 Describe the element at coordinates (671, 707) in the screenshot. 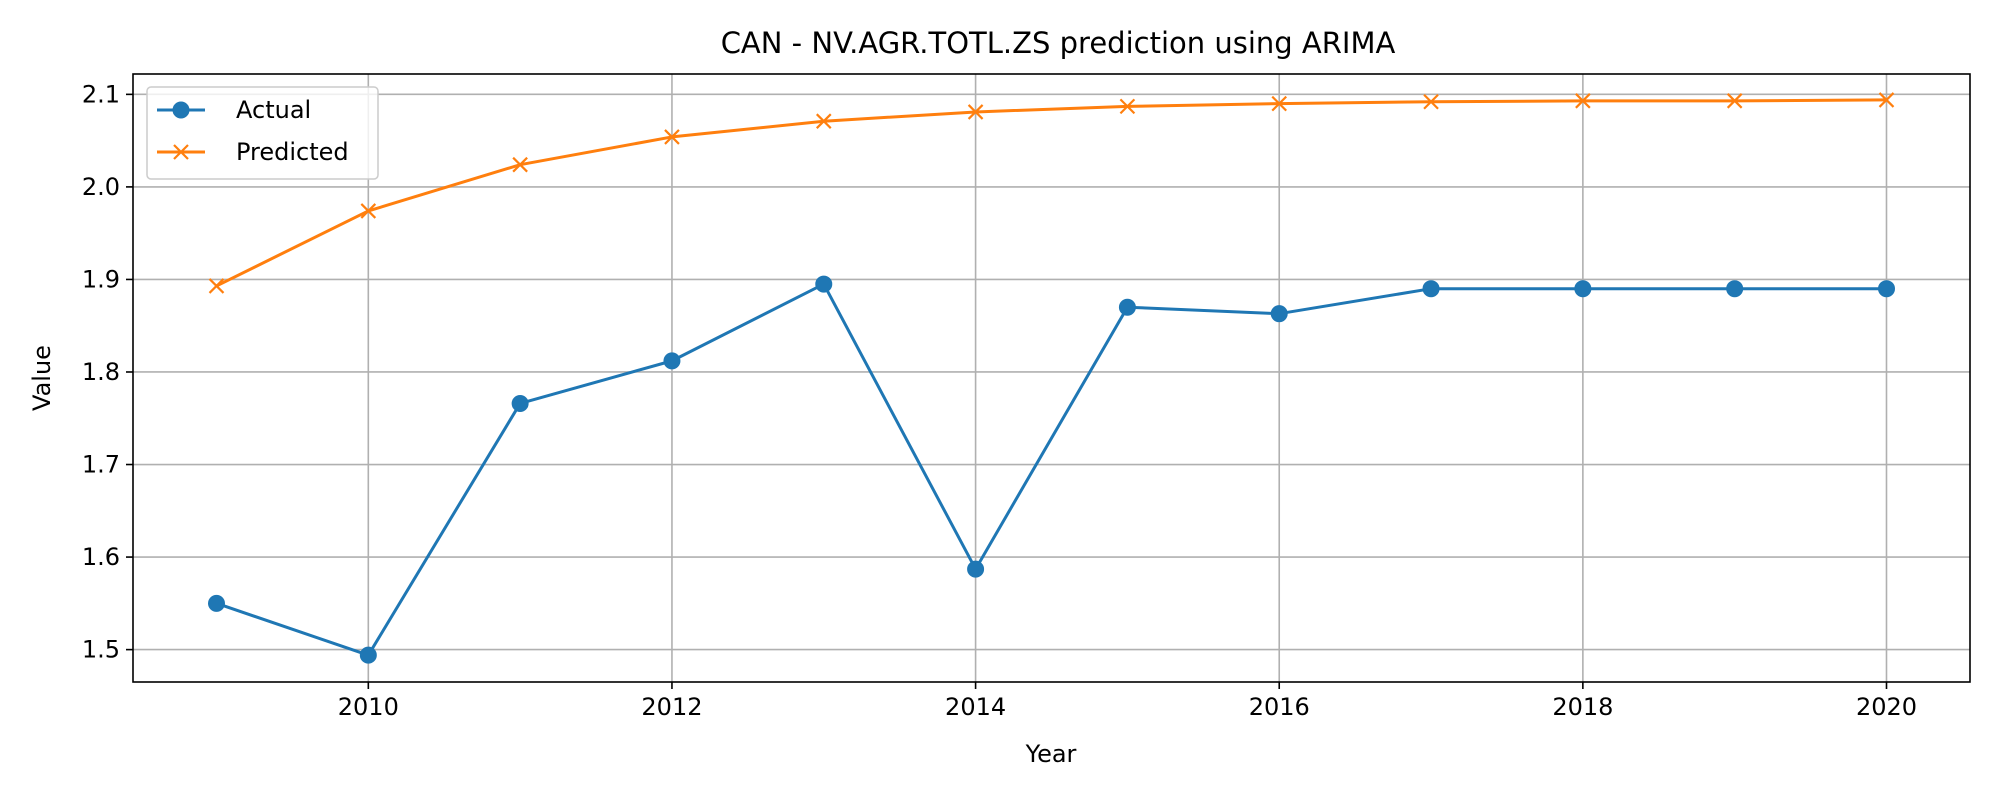

I see `x-tick-label: 2012` at that location.